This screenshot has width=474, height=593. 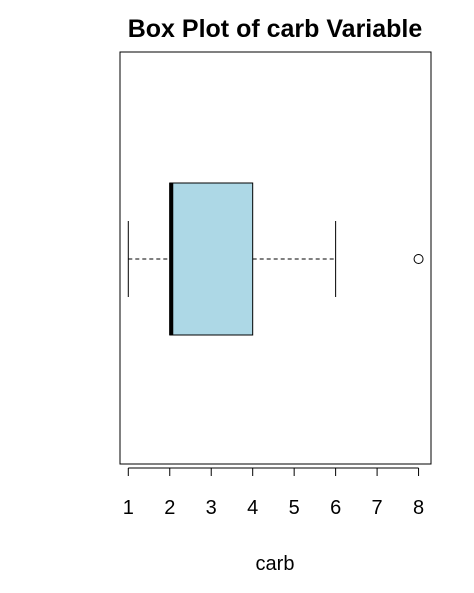 What do you see at coordinates (275, 564) in the screenshot?
I see `x-axis-label: carb` at bounding box center [275, 564].